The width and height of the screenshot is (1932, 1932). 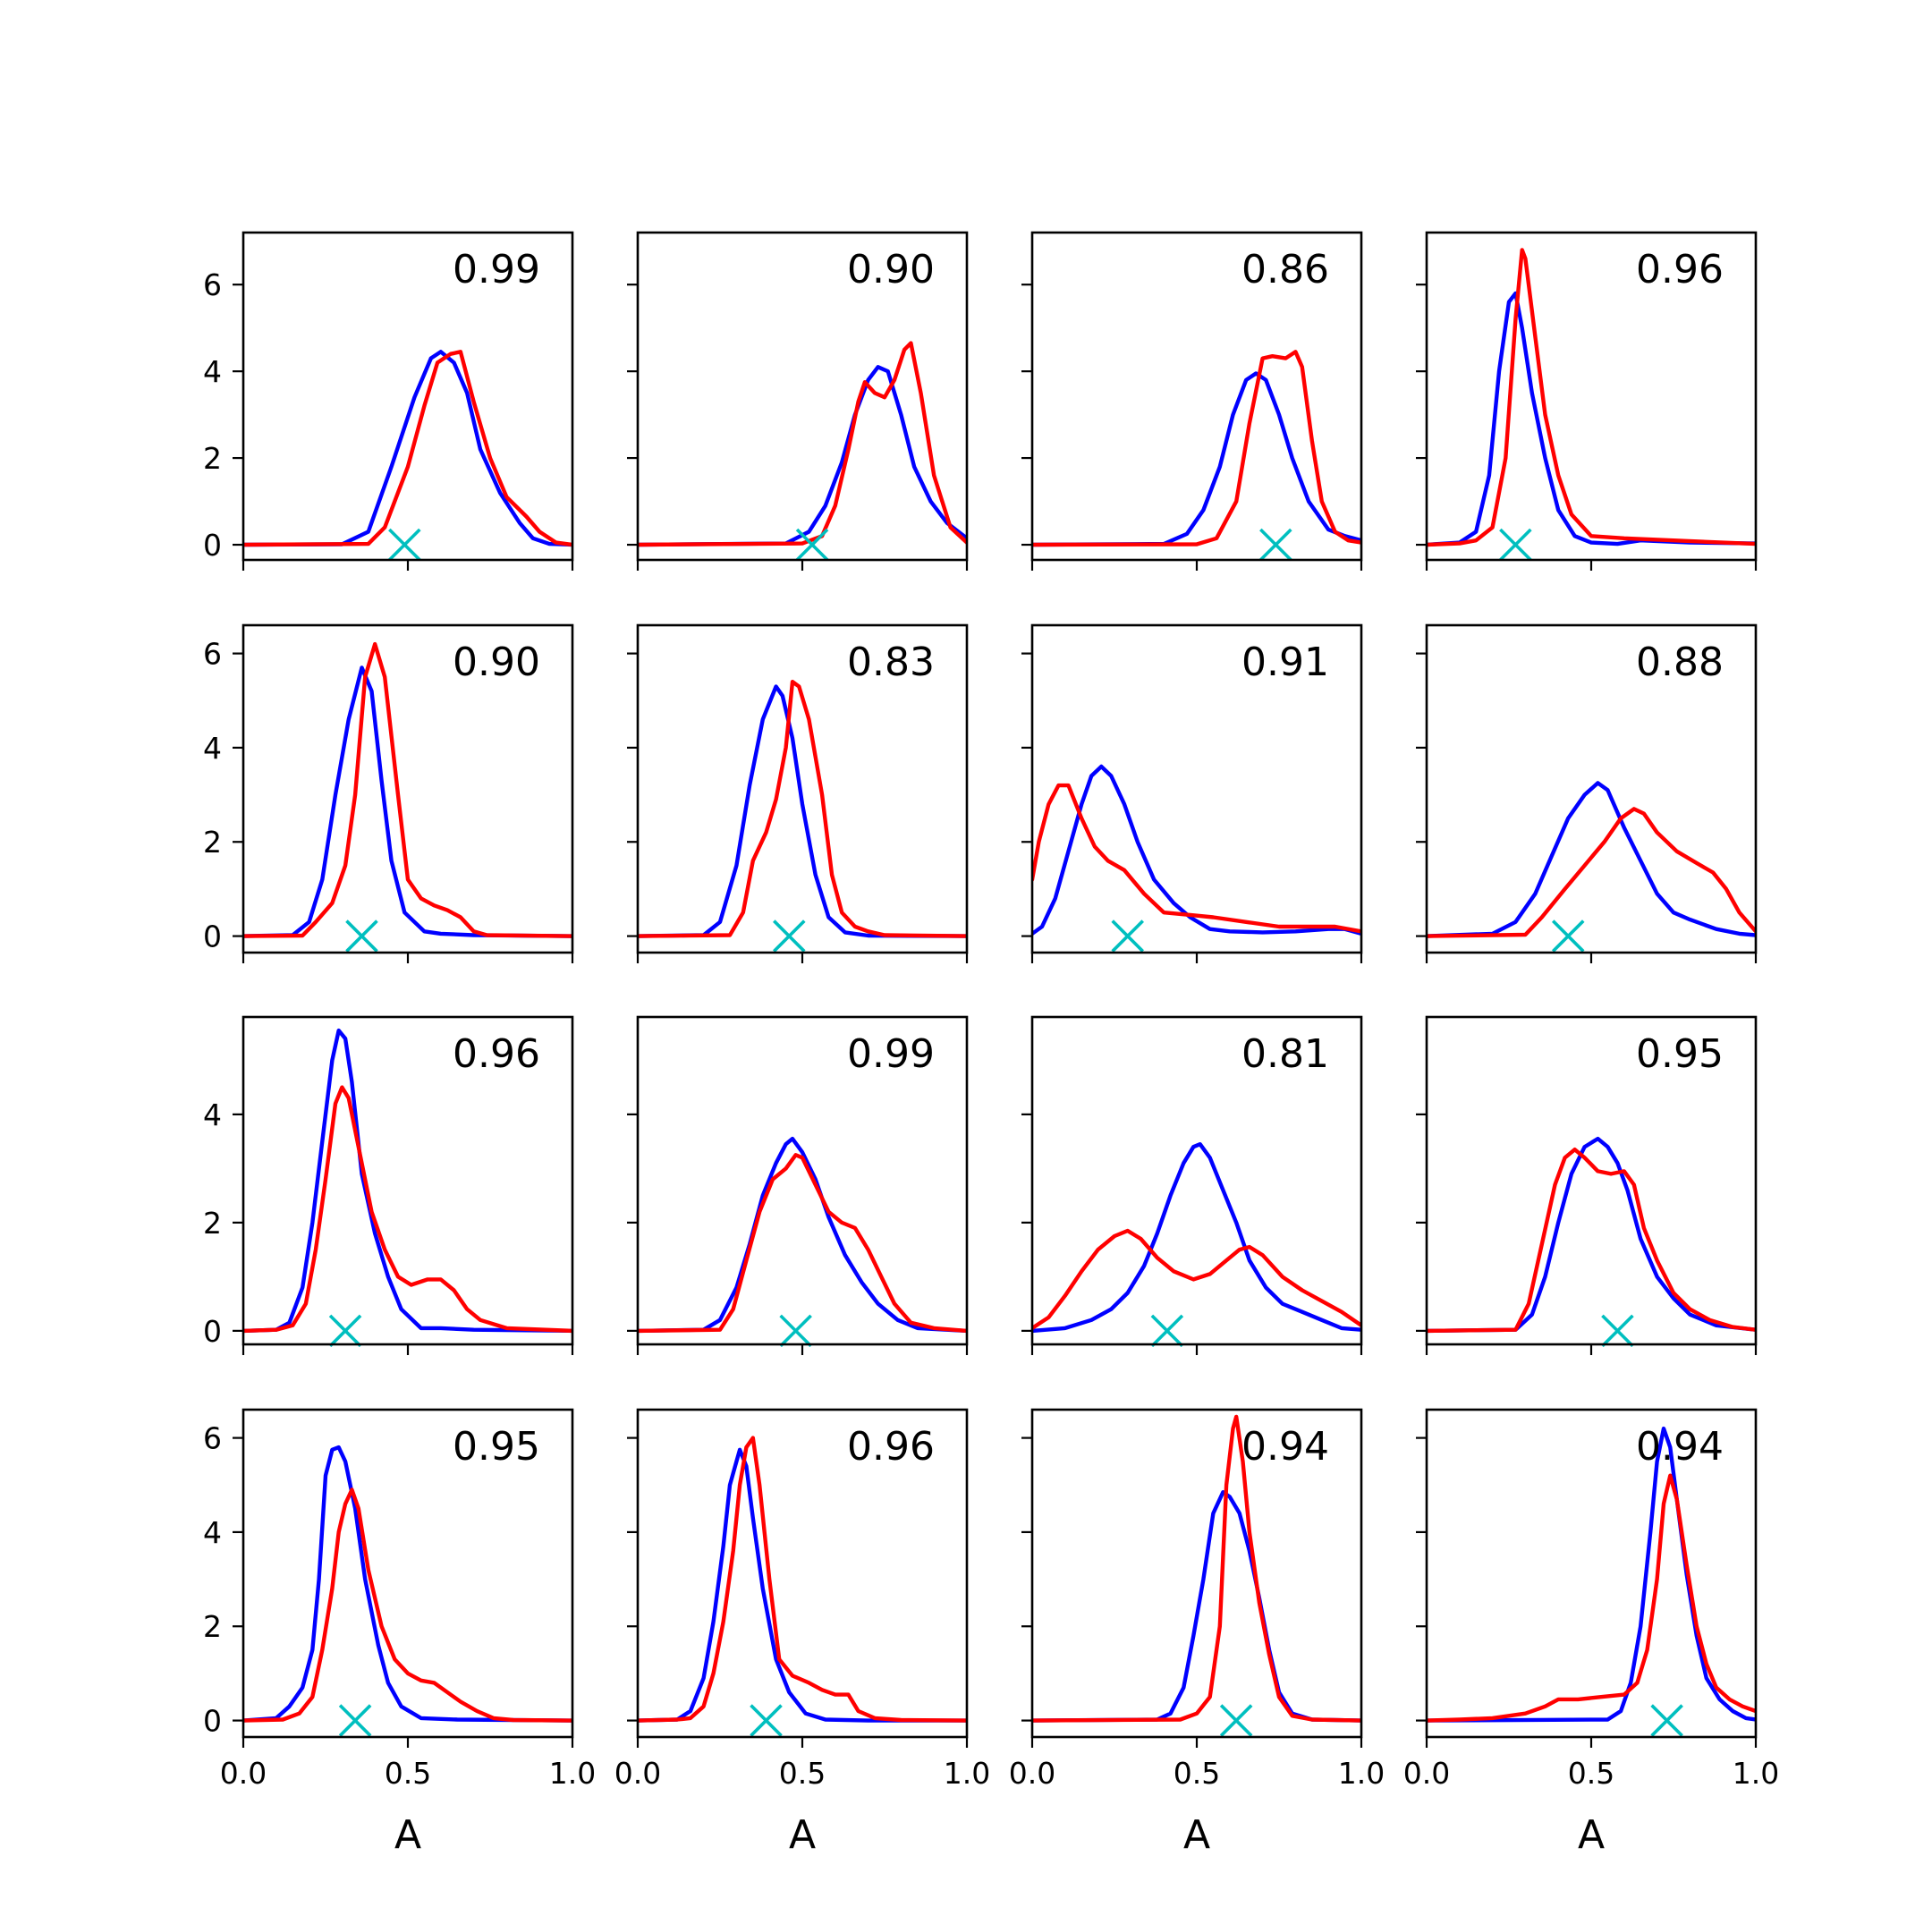 I want to click on panel-value-label: 0.88, so click(x=1680, y=662).